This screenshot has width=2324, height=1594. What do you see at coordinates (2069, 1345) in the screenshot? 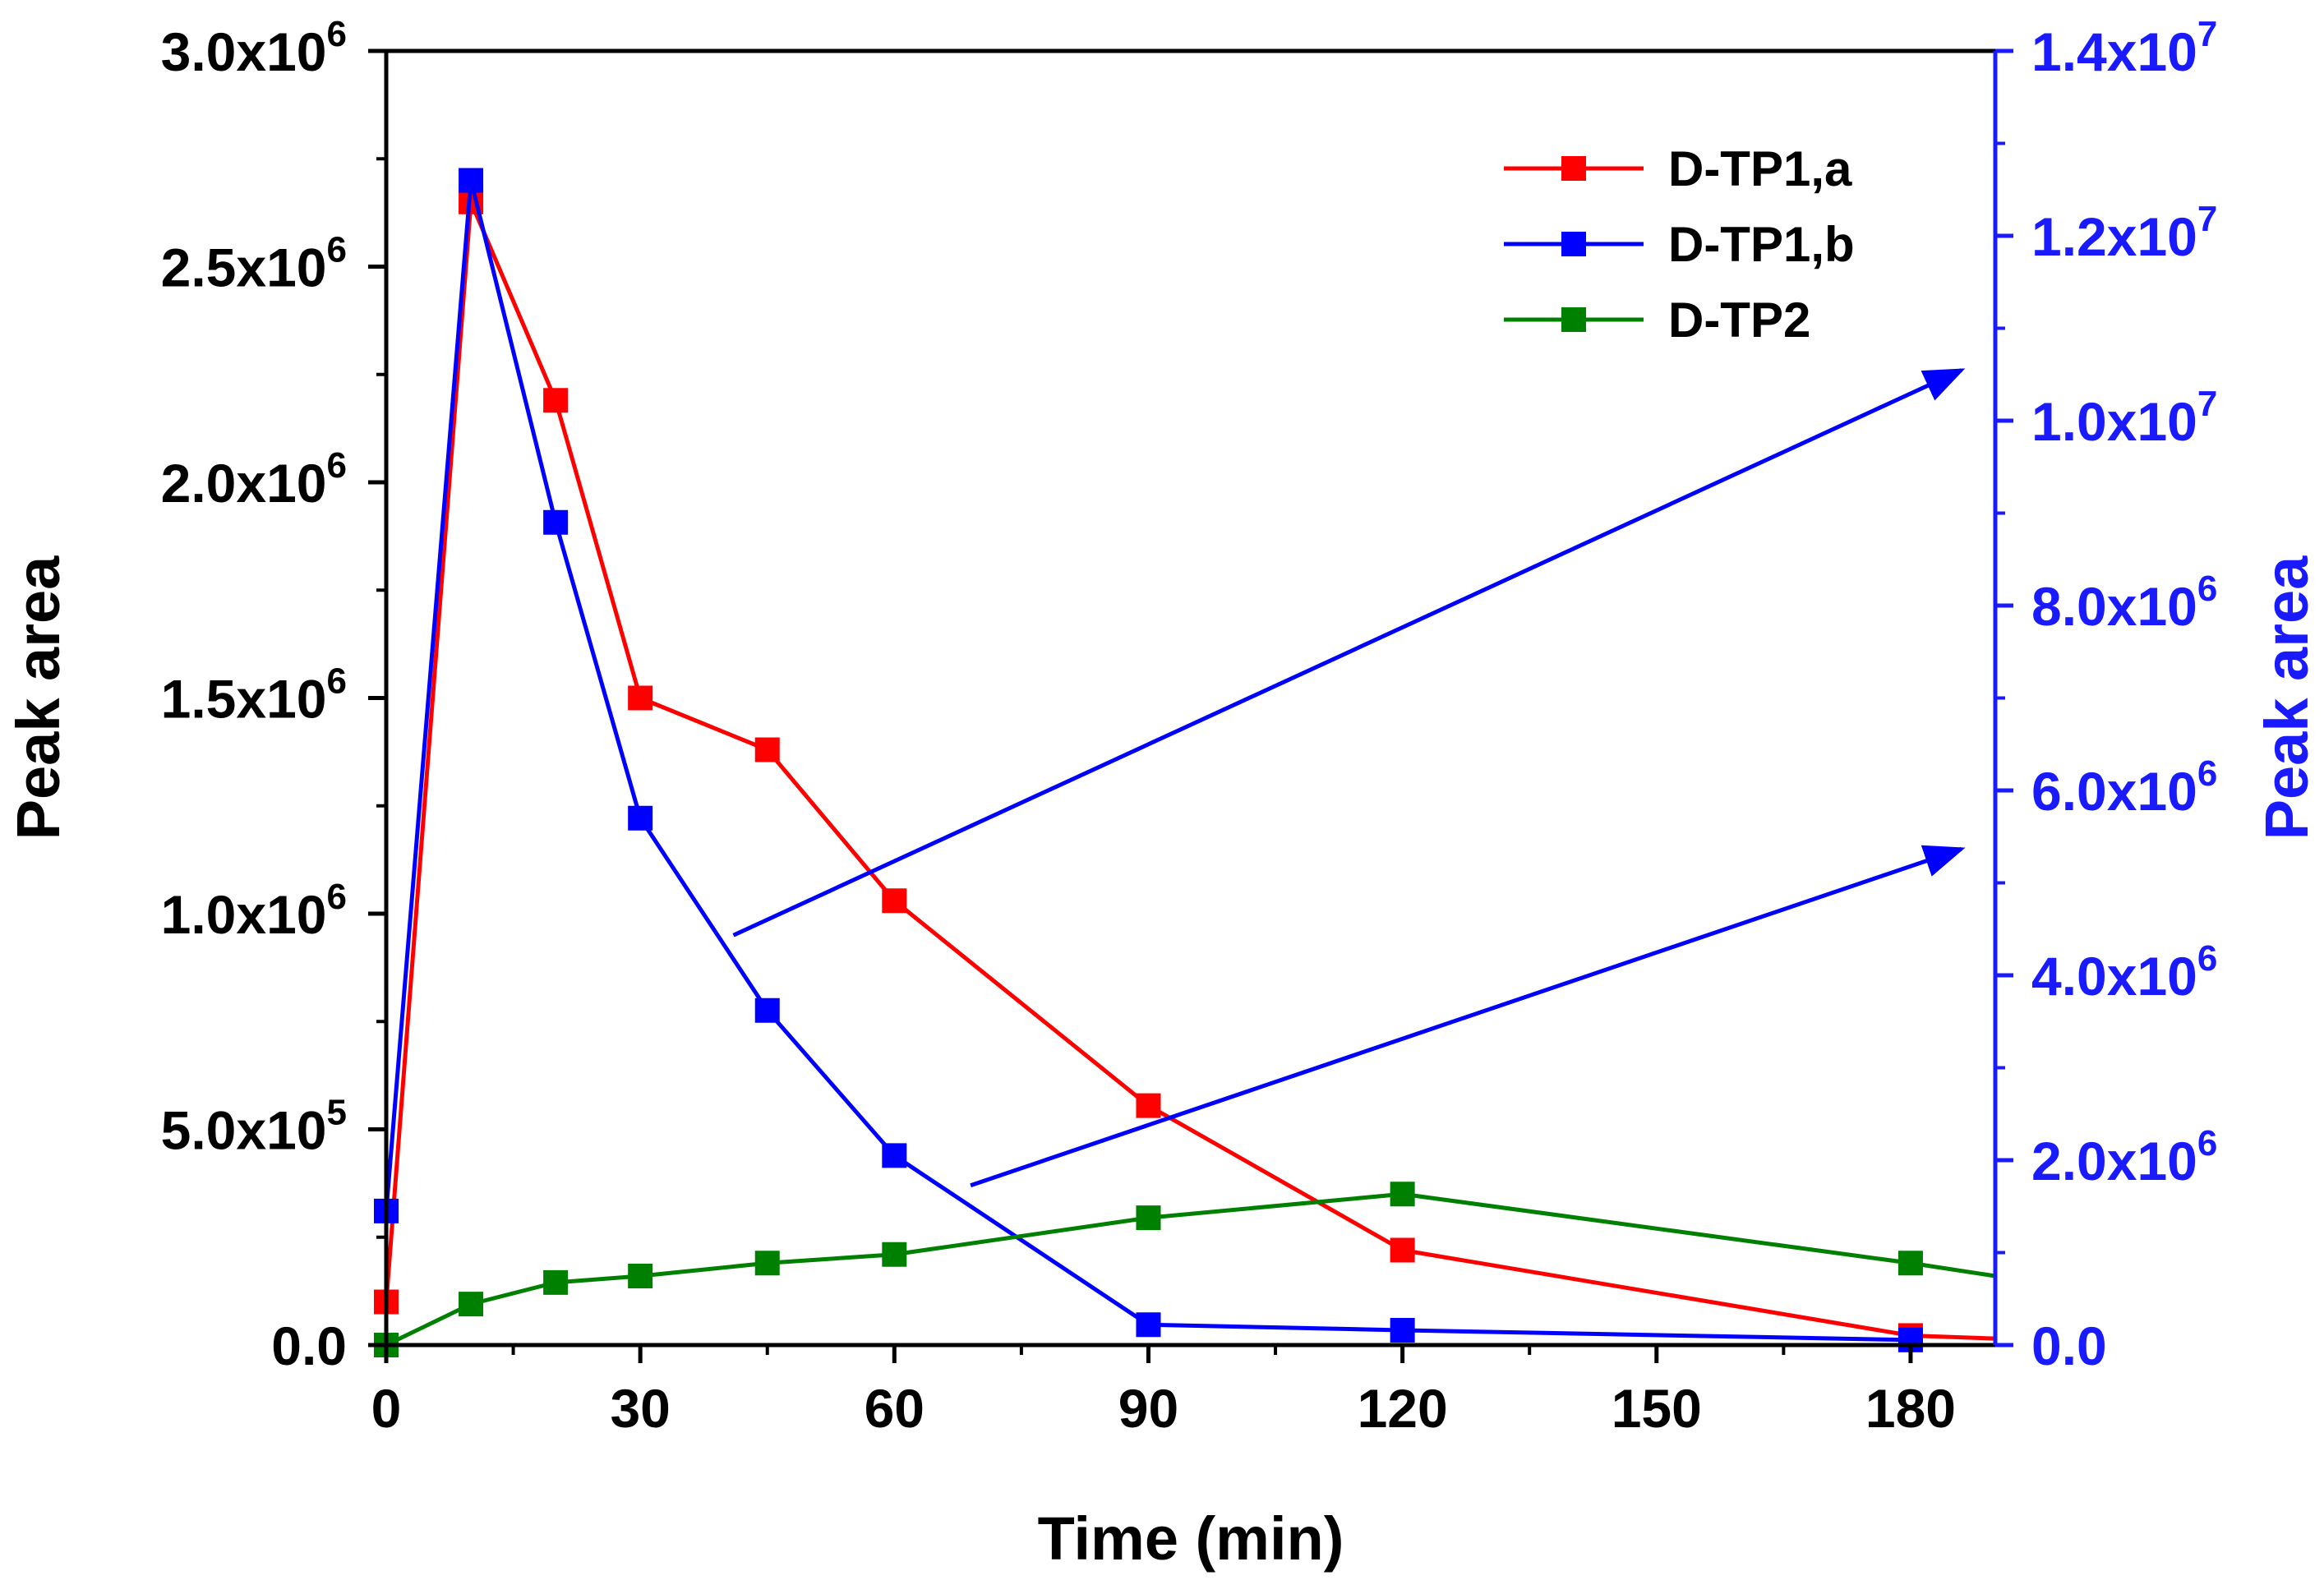
I see `y-right-tick-label: 0.0` at bounding box center [2069, 1345].